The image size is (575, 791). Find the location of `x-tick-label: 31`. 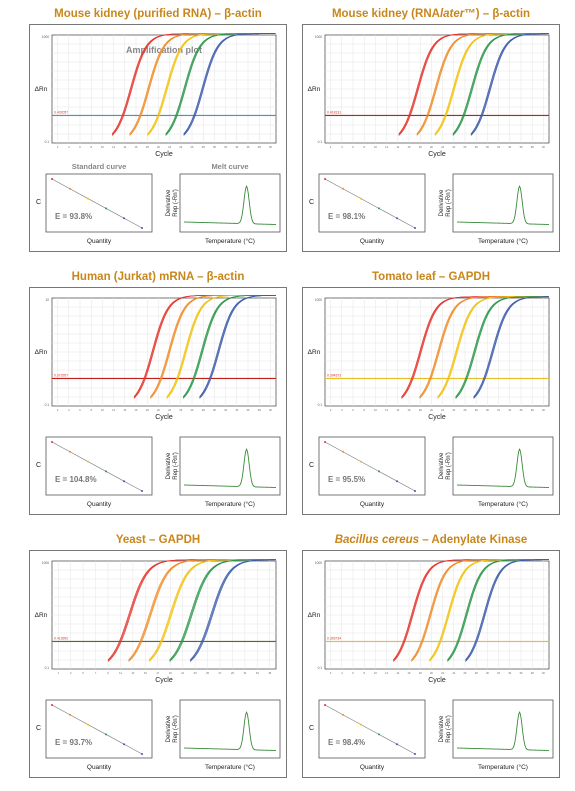

x-tick-label: 31 is located at coordinates (244, 673).